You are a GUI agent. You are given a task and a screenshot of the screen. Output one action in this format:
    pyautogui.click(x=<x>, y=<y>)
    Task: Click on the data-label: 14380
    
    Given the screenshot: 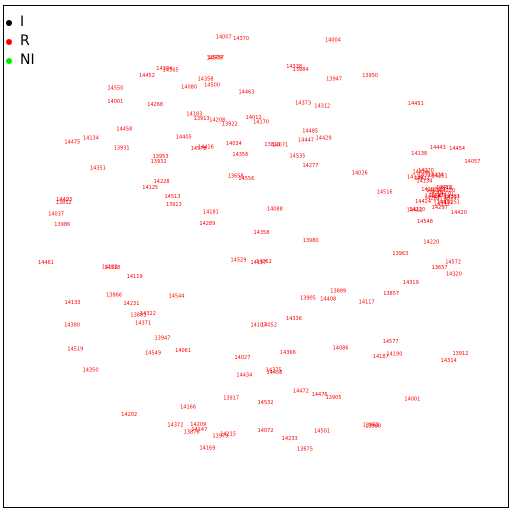 What is the action you would take?
    pyautogui.click(x=72, y=326)
    